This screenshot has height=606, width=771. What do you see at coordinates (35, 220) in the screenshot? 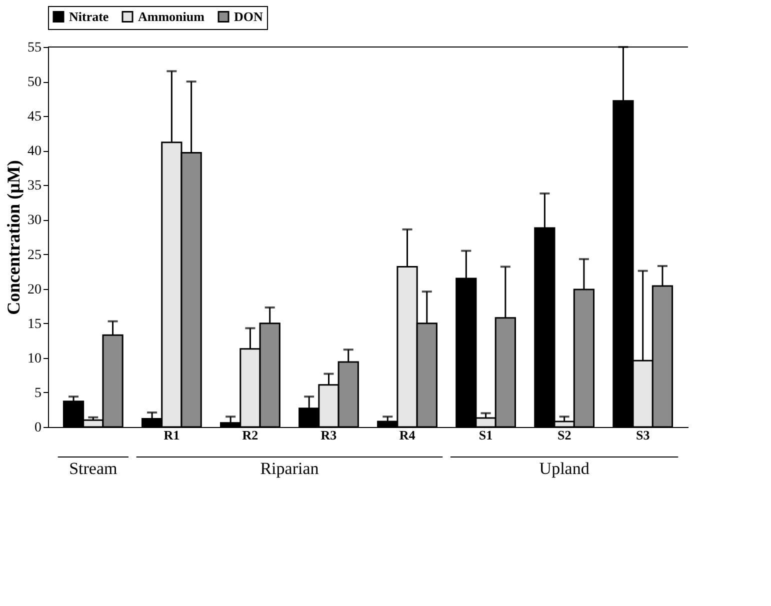
I see `y-tick-label: 30` at bounding box center [35, 220].